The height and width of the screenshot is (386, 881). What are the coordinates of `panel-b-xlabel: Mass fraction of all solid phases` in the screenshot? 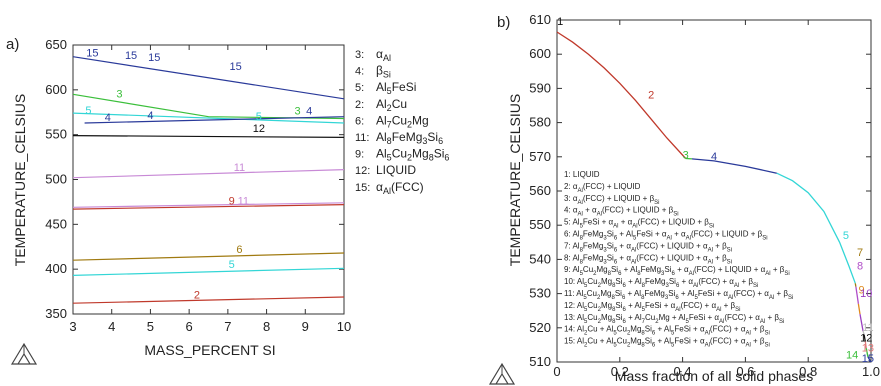 It's located at (714, 376).